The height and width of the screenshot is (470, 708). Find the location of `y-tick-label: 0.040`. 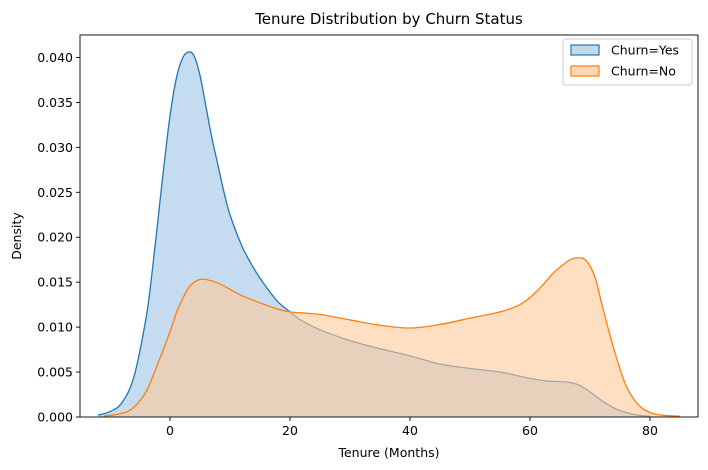

y-tick-label: 0.040 is located at coordinates (55, 57).